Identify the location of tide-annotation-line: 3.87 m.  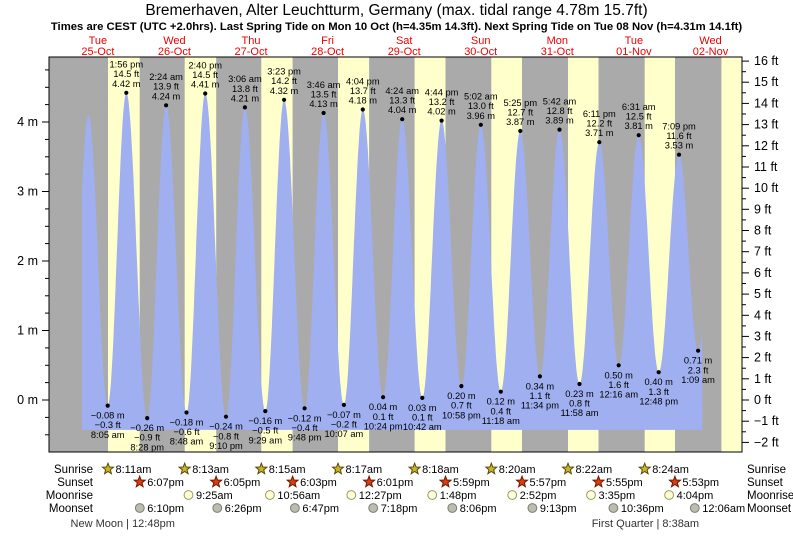
(520, 122).